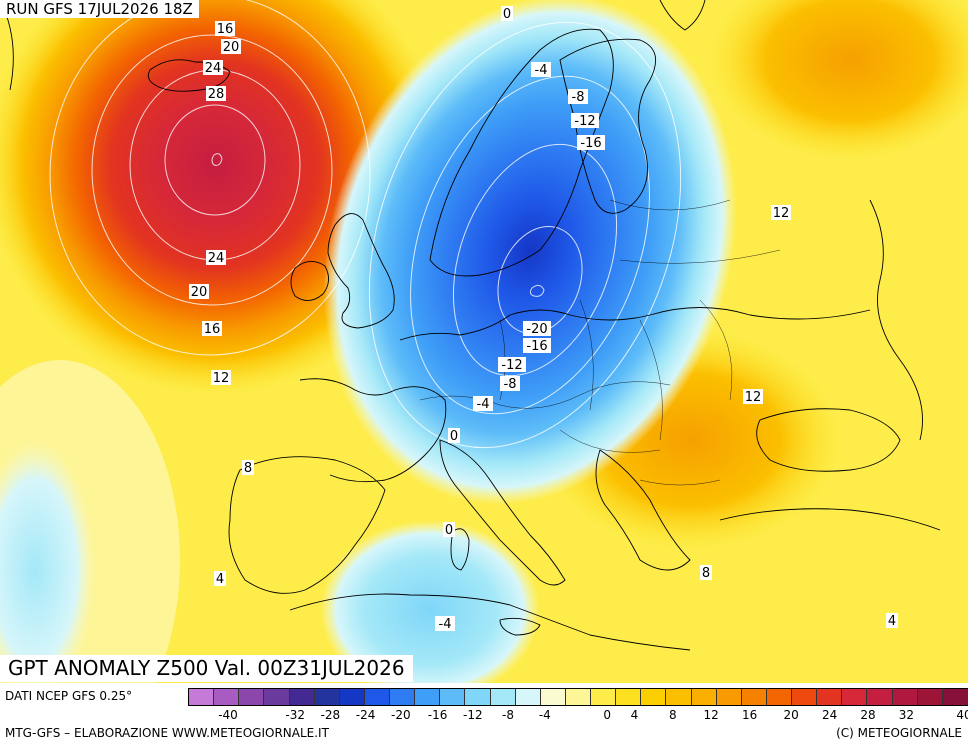 The width and height of the screenshot is (968, 745). Describe the element at coordinates (544, 715) in the screenshot. I see `scale-tick-label: -4` at that location.